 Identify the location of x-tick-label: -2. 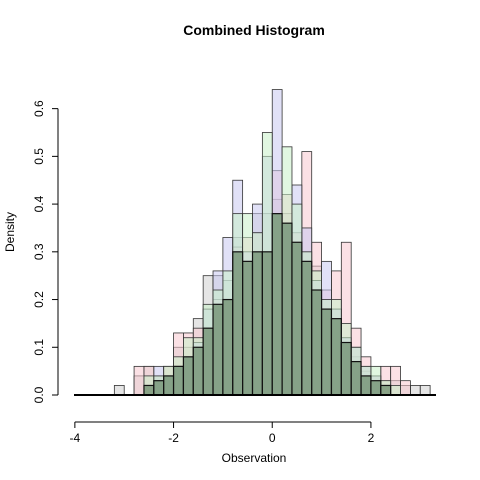
(173, 438).